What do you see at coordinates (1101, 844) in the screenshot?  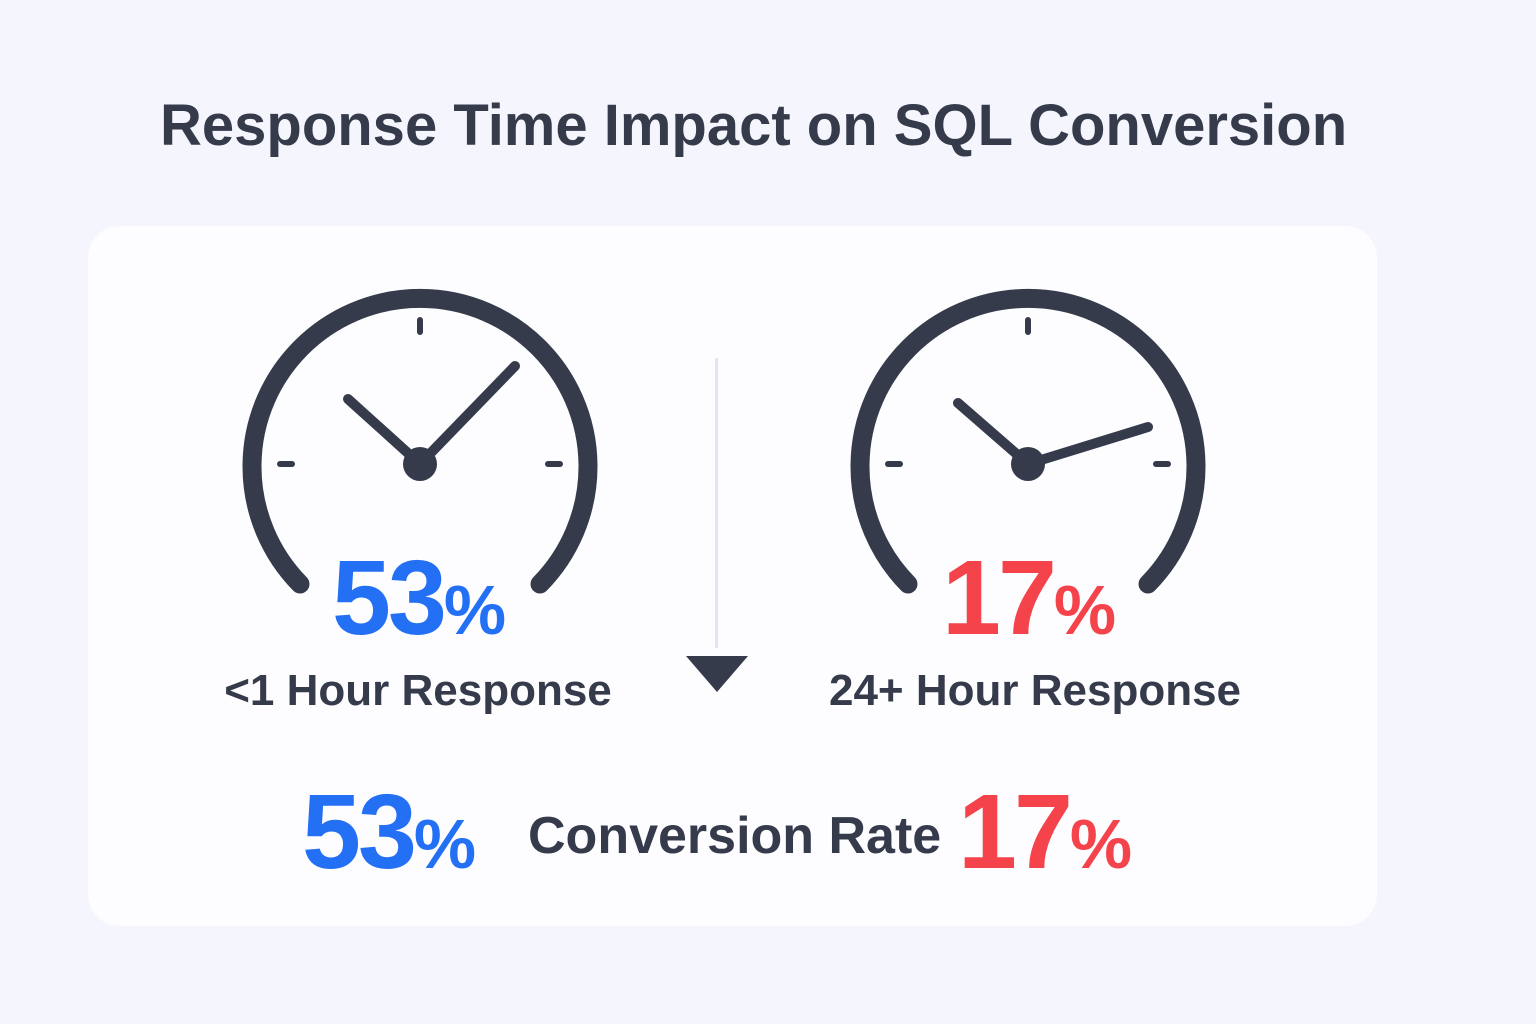 I see `summary-slow-symbol: %` at bounding box center [1101, 844].